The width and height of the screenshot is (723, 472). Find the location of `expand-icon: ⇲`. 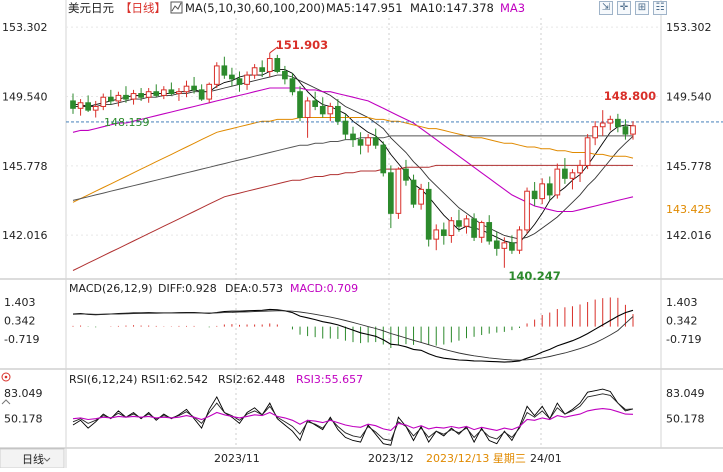

expand-icon: ⇲ is located at coordinates (606, 8).